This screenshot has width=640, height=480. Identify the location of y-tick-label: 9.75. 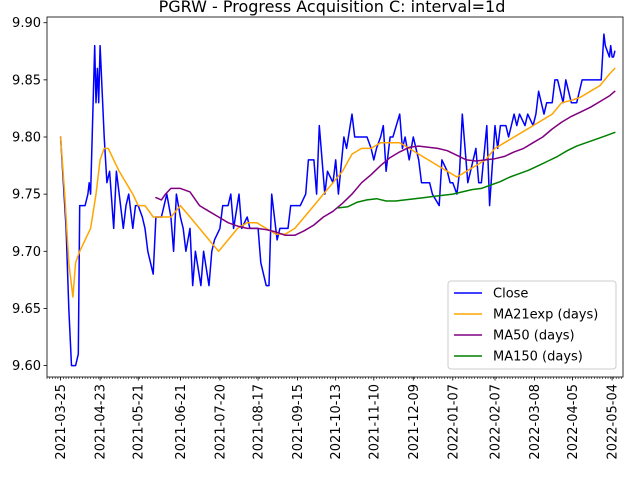
(26, 195).